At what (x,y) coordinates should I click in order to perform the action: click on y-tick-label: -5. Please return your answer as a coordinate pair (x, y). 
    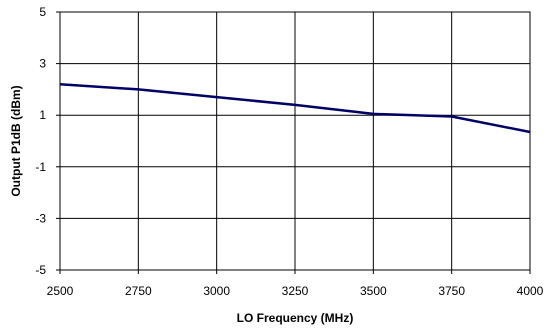
    Looking at the image, I should click on (40, 270).